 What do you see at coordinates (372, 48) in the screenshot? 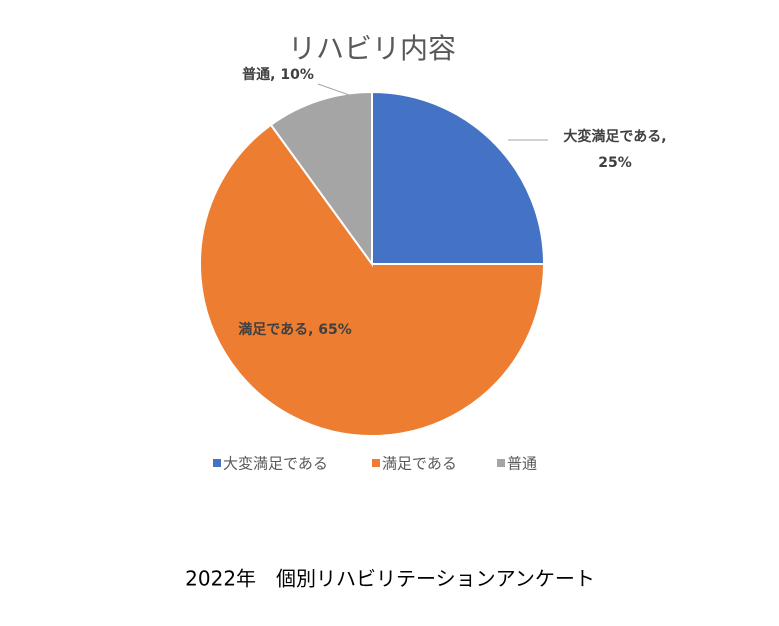
I see `chart-title: リハビリ内容` at bounding box center [372, 48].